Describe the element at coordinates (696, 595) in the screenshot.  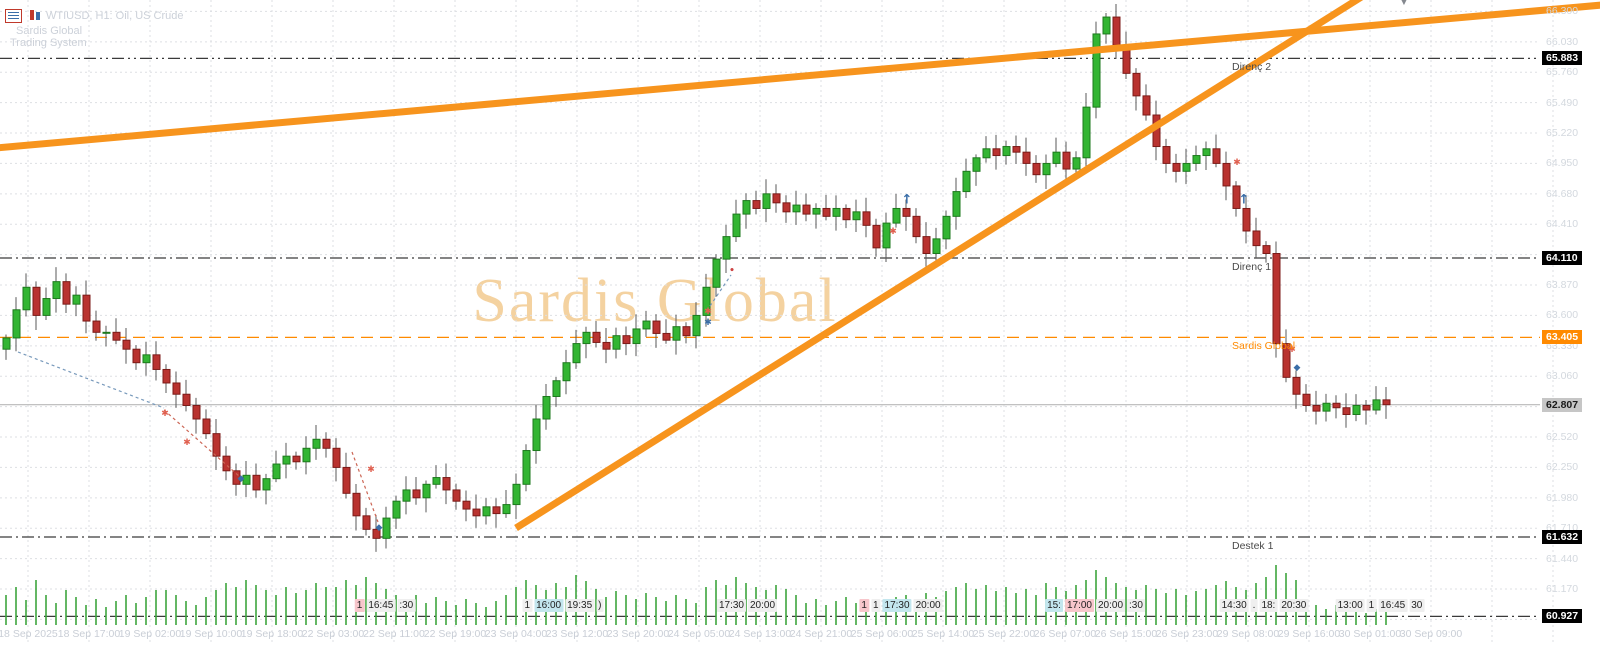
I see `volume-bars` at that location.